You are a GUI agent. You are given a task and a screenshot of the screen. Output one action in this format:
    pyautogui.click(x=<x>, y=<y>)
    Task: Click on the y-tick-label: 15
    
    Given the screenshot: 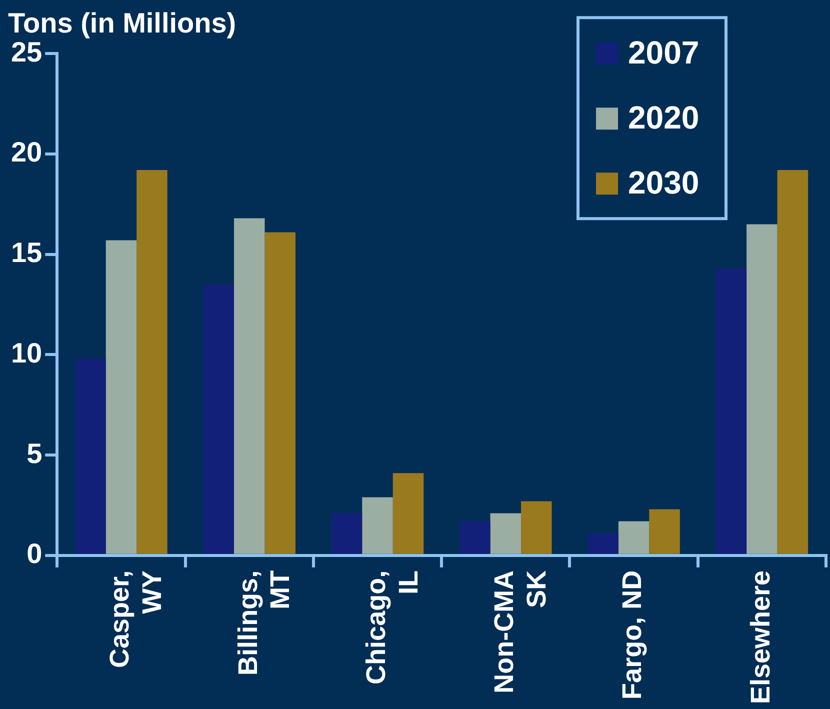 What is the action you would take?
    pyautogui.click(x=26, y=252)
    